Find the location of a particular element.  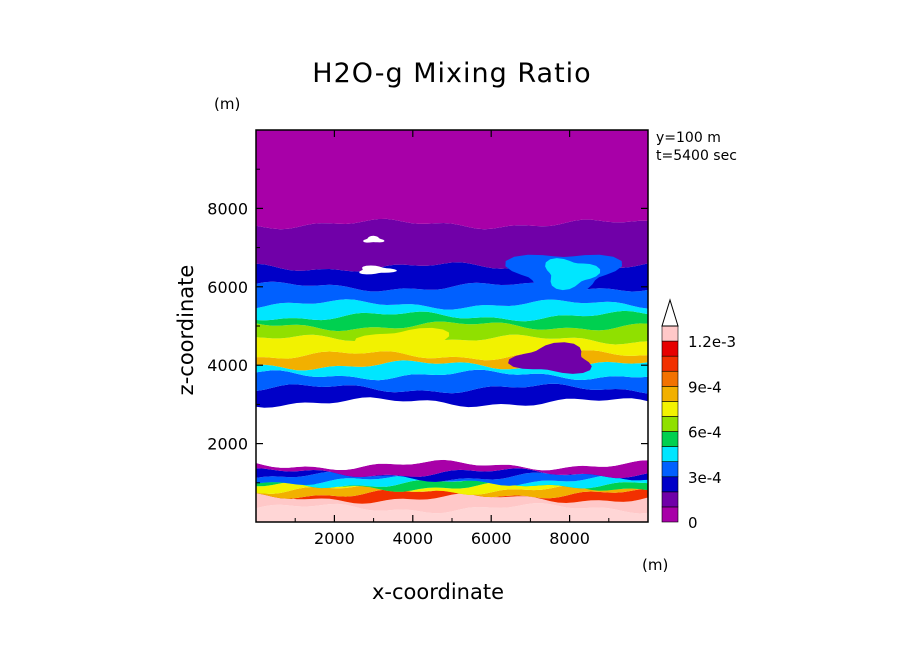

x-tick-label-2: 6000 is located at coordinates (491, 538).